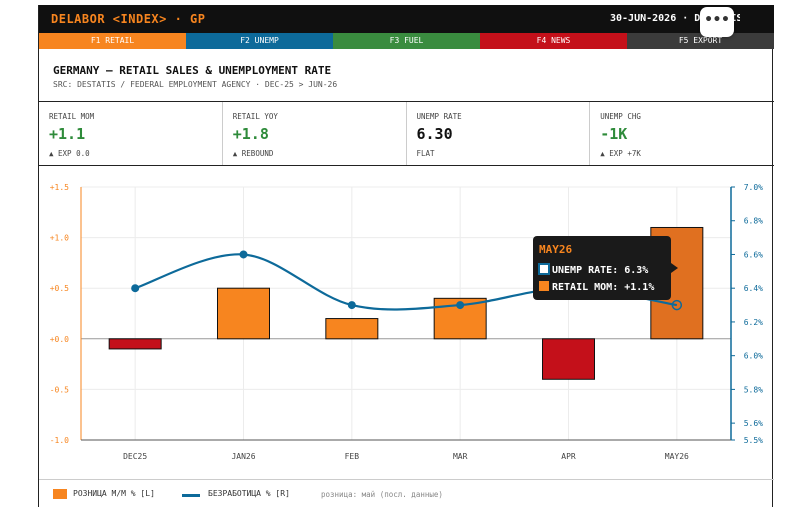 The image size is (809, 507). Describe the element at coordinates (60, 494) in the screenshot. I see `legend-swatch-retail` at that location.